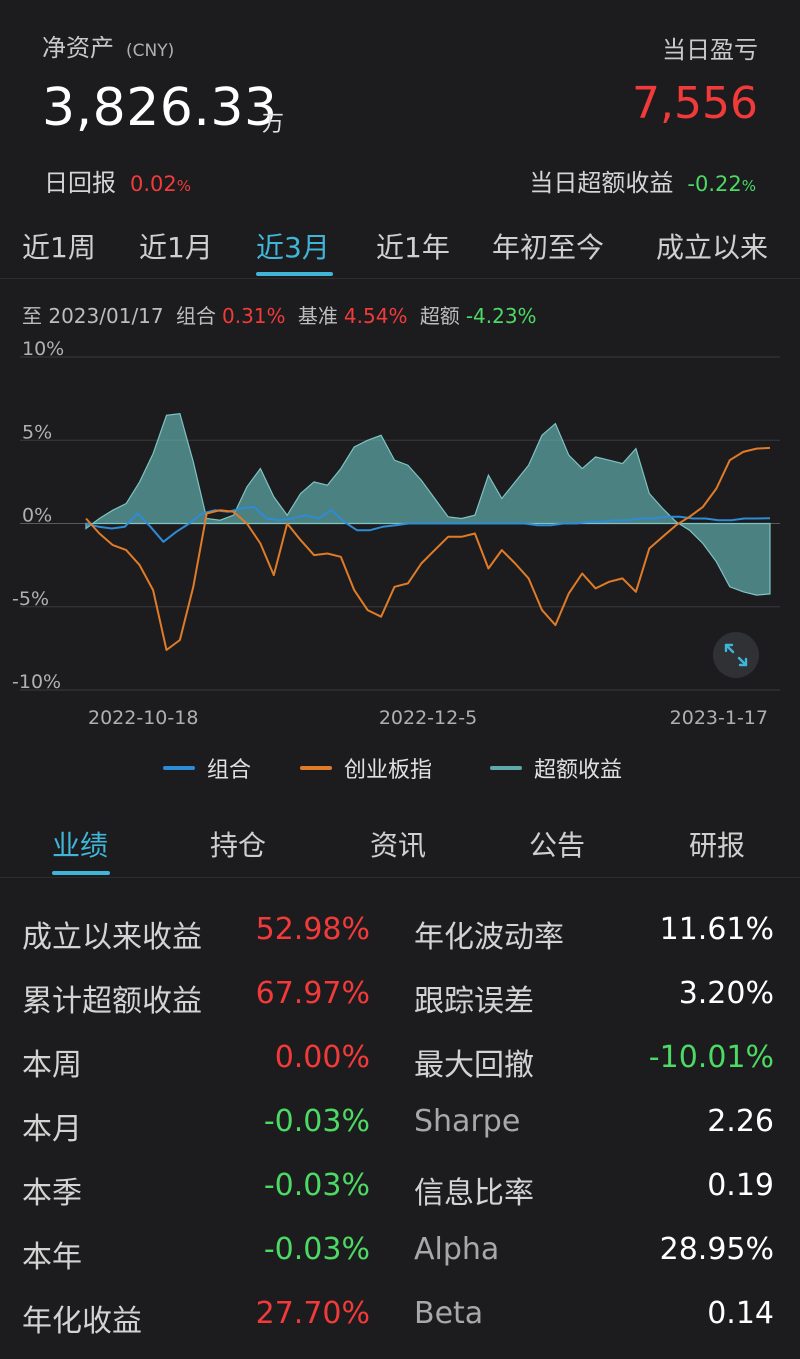 The image size is (800, 1359). I want to click on metric-value: 0.19, so click(740, 1185).